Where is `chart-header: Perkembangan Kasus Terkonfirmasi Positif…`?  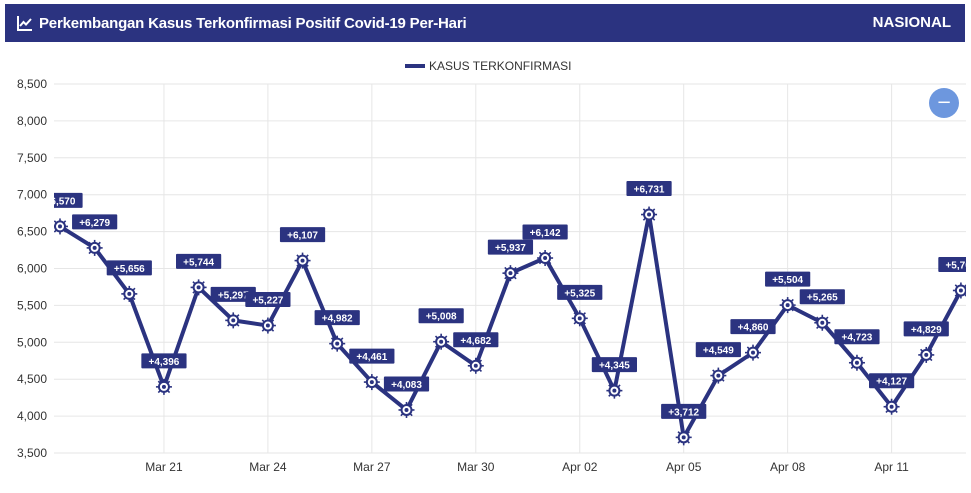
chart-header: Perkembangan Kasus Terkonfirmasi Positif… is located at coordinates (485, 23).